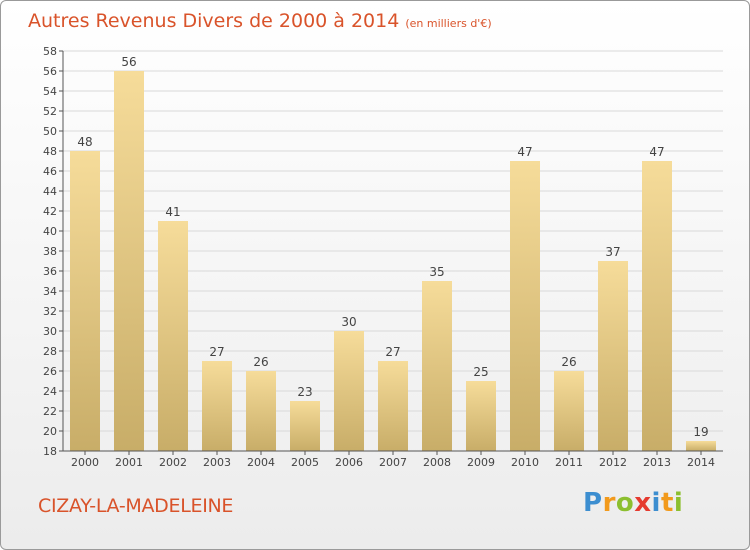 This screenshot has width=750, height=550. Describe the element at coordinates (261, 462) in the screenshot. I see `x-tick-label: 2004` at that location.